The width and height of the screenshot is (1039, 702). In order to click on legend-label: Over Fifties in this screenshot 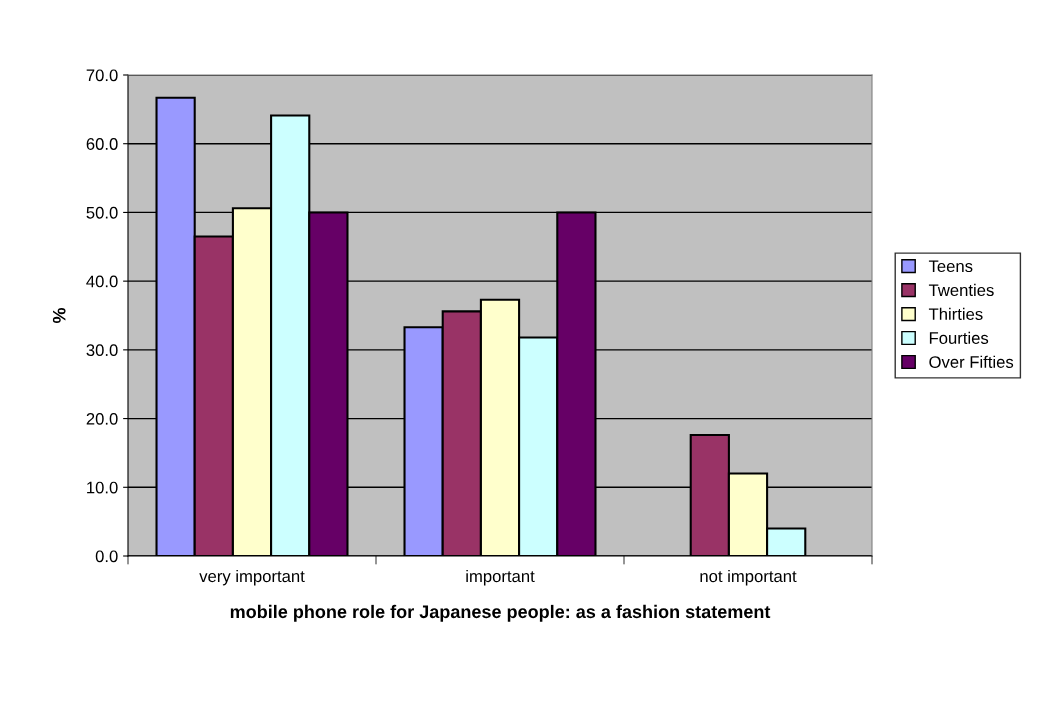, I will do `click(971, 361)`.